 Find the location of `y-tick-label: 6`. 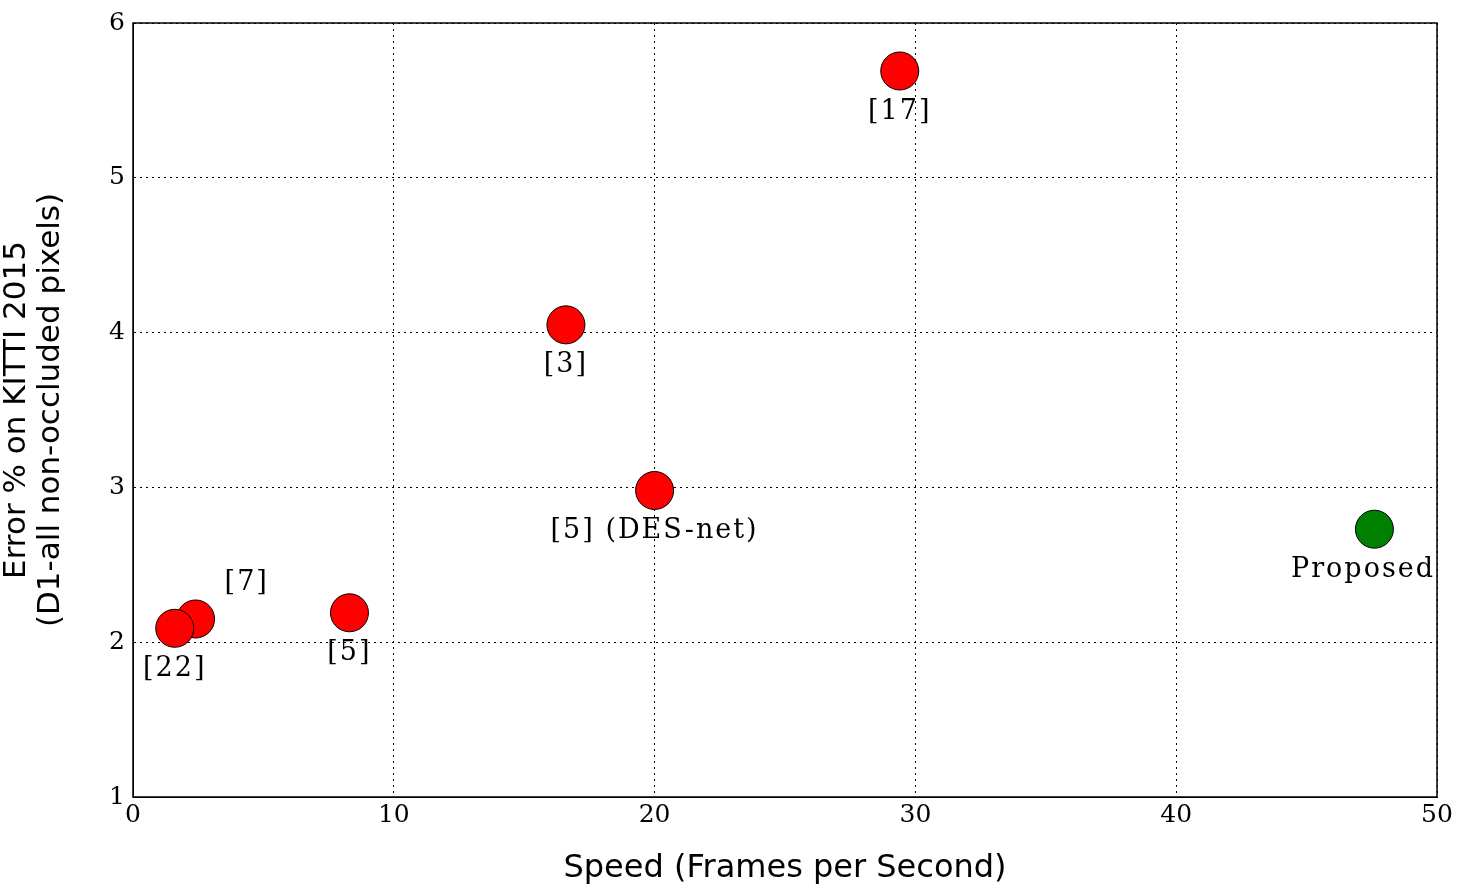

y-tick-label: 6 is located at coordinates (117, 21).